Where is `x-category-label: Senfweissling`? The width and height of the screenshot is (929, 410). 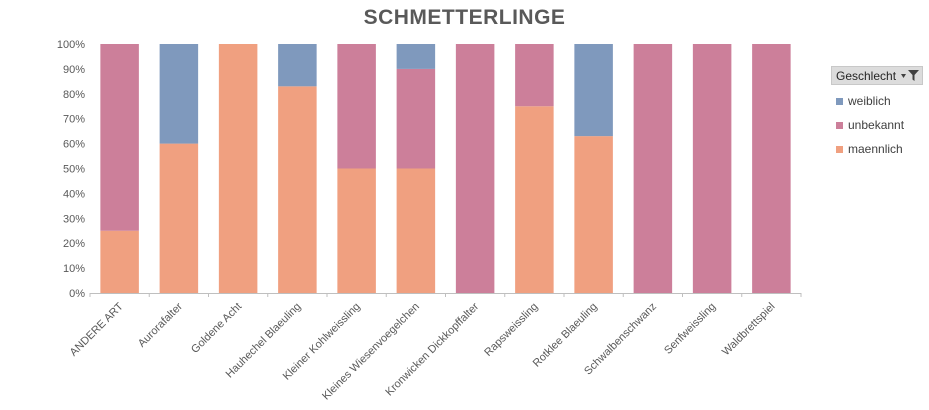
x-category-label: Senfweissling is located at coordinates (690, 329).